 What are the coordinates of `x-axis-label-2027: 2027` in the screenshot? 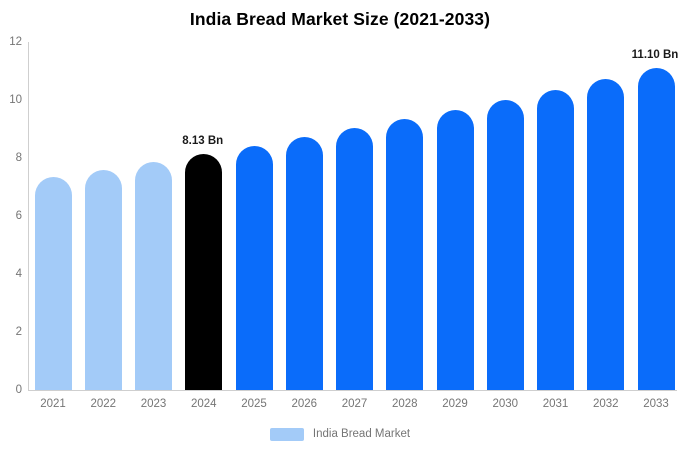 It's located at (354, 404).